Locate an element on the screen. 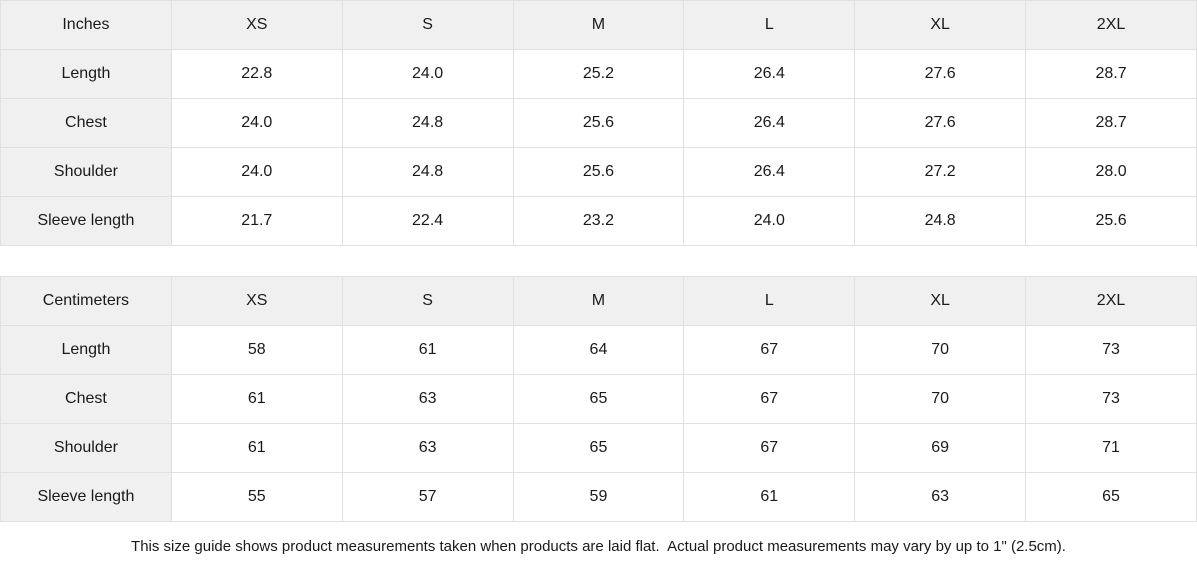 The image size is (1197, 580). table-row: Shoulder 24.0 24.8 25.6 26.4 27.2 28.0 is located at coordinates (598, 172).